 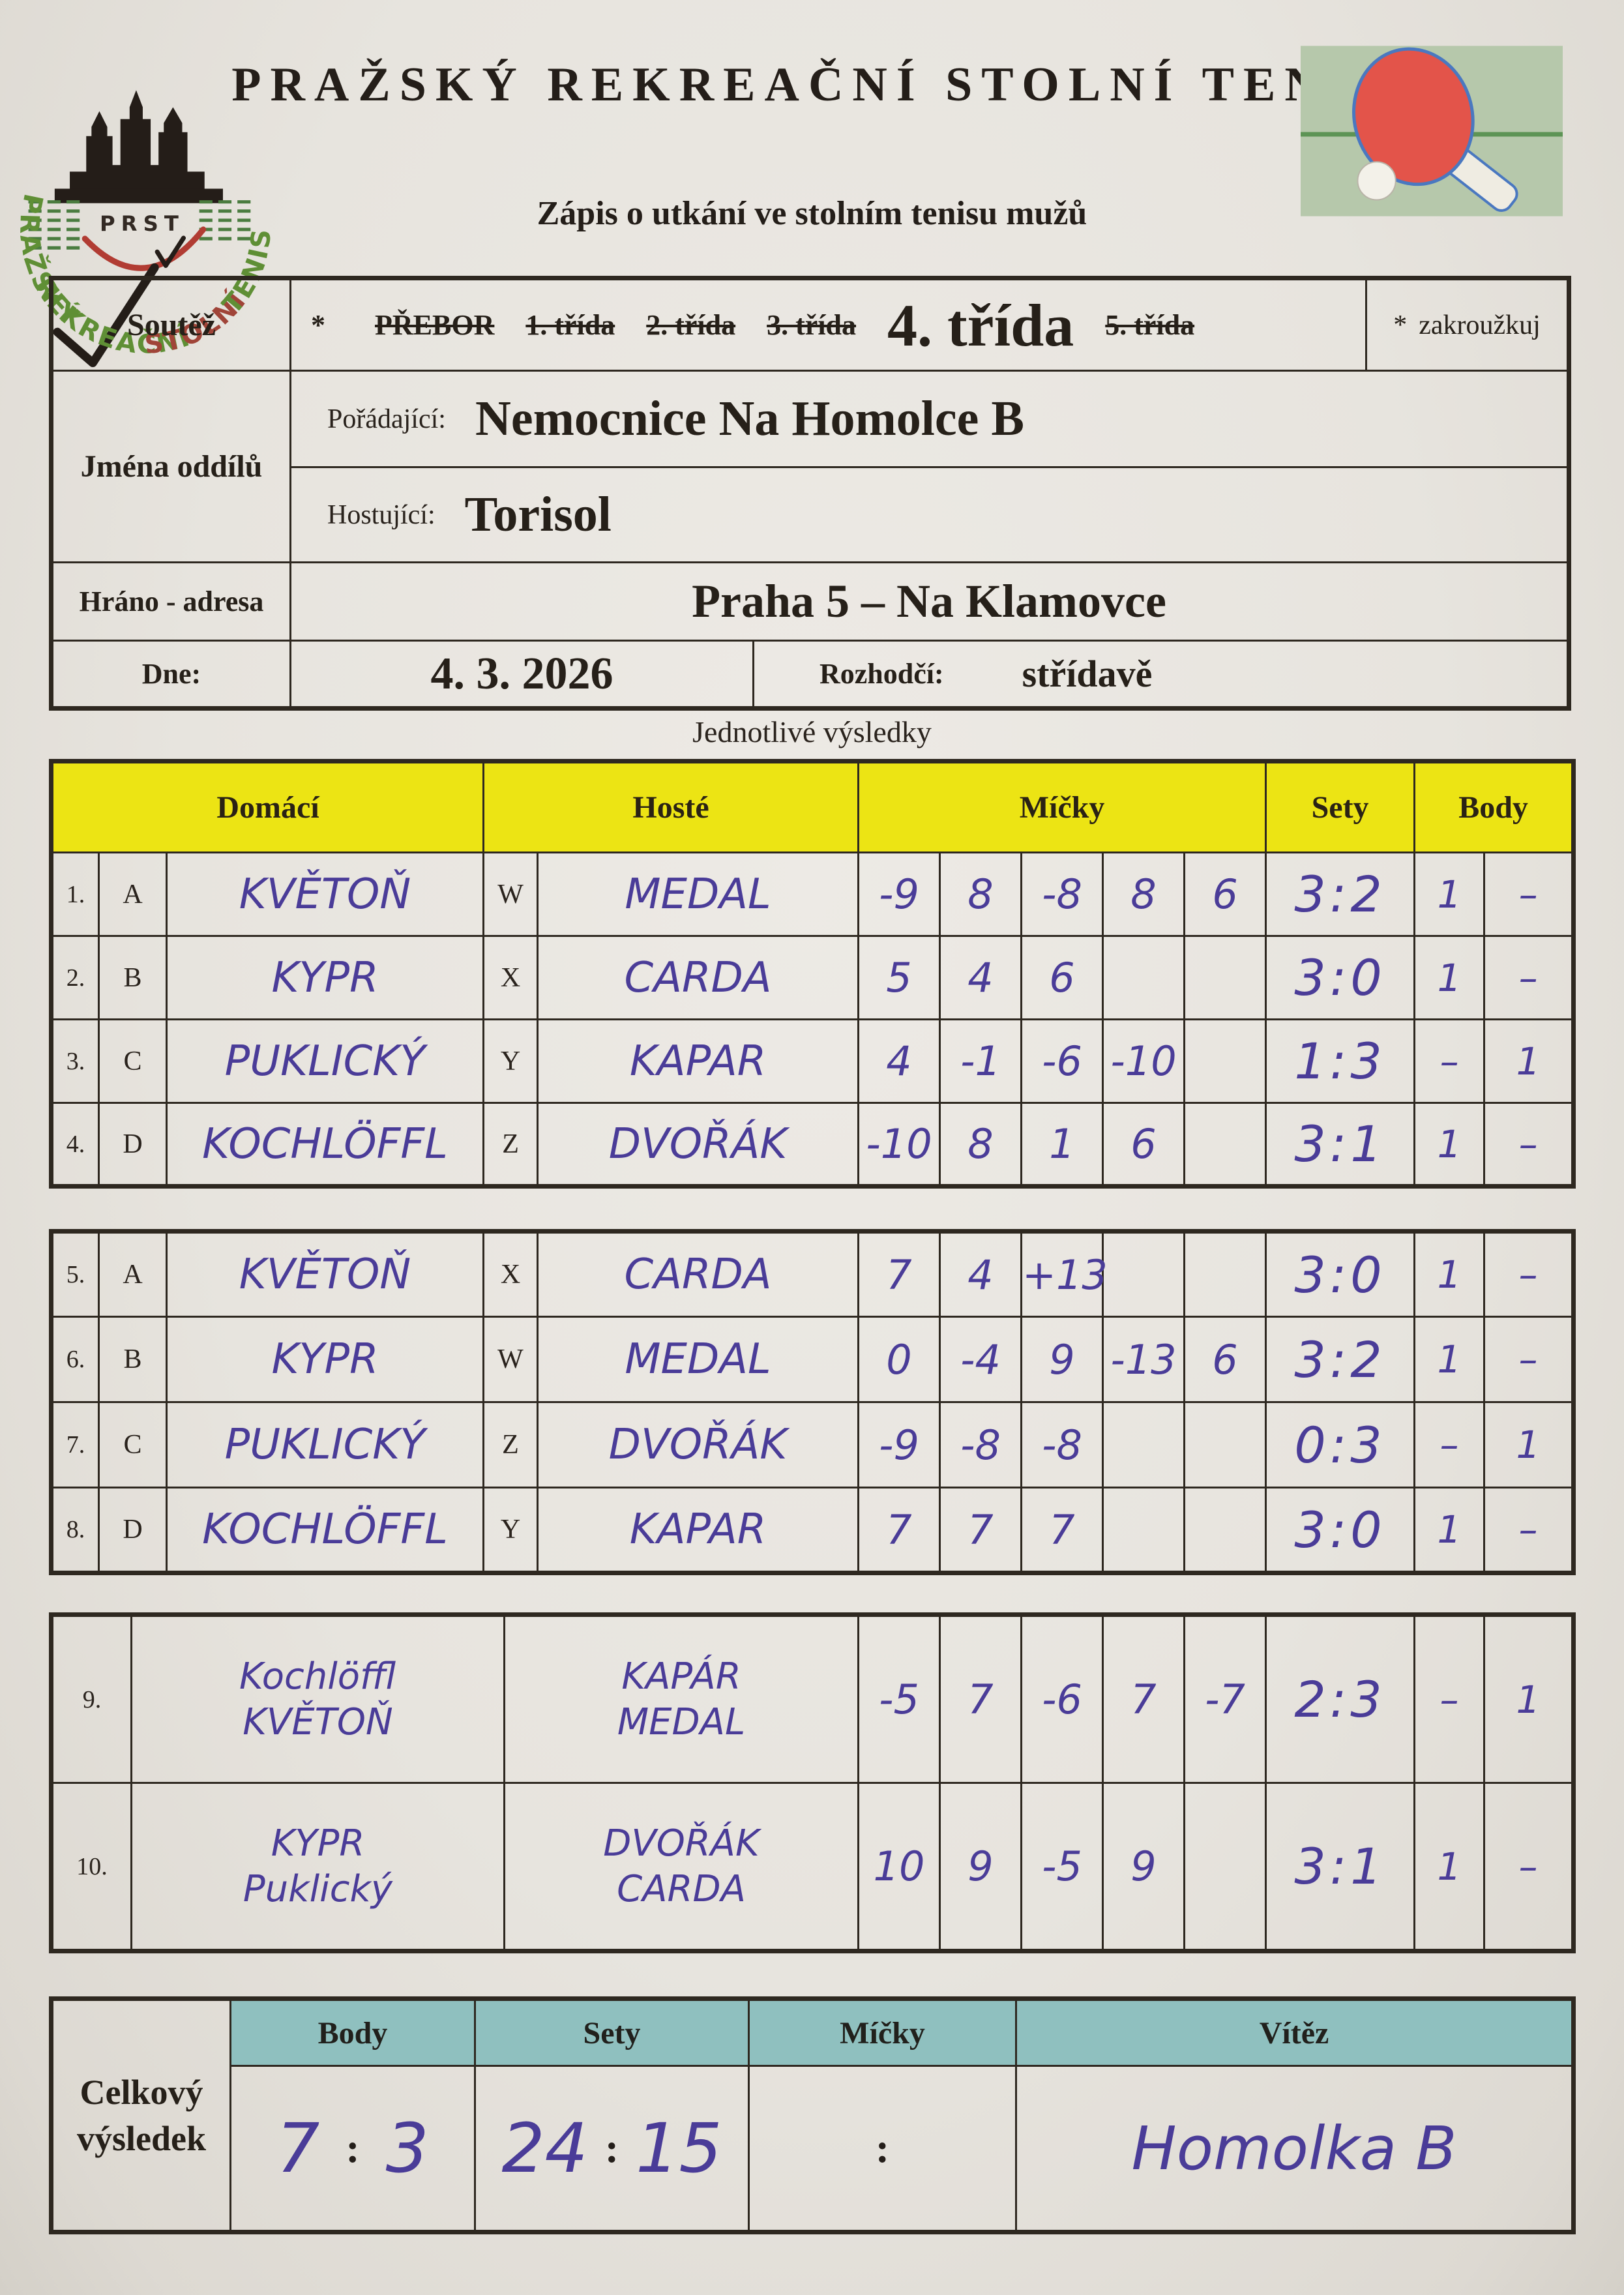 I want to click on balls-cell: 0, so click(x=899, y=1359).